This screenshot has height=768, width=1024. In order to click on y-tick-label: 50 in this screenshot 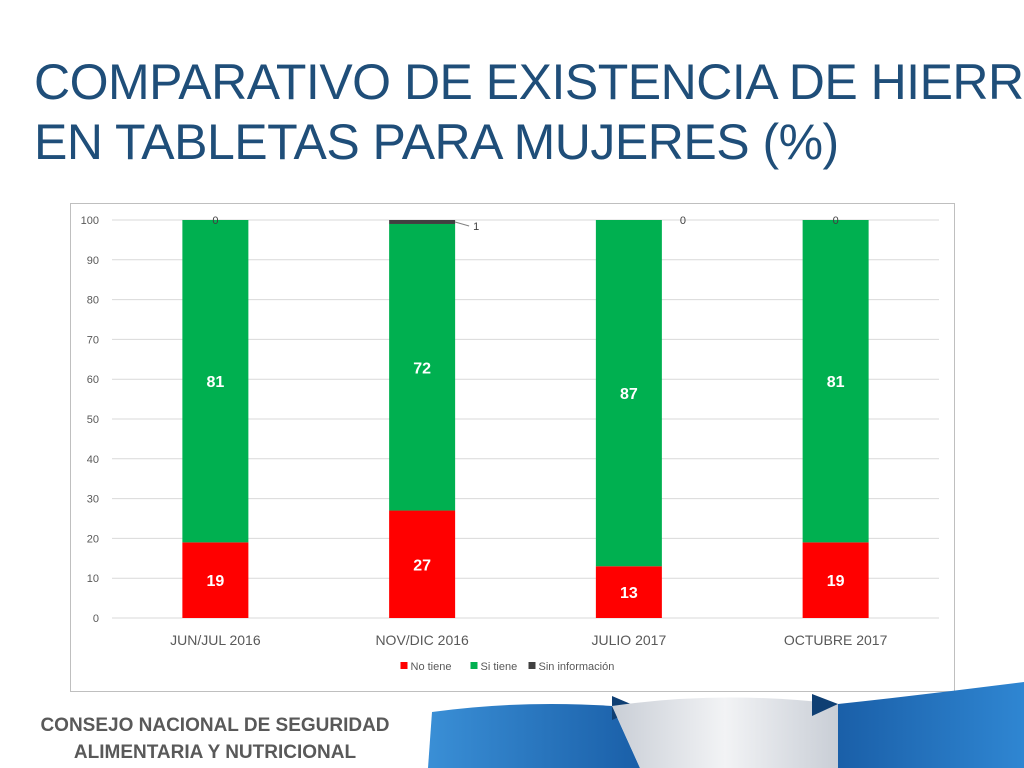, I will do `click(93, 420)`.